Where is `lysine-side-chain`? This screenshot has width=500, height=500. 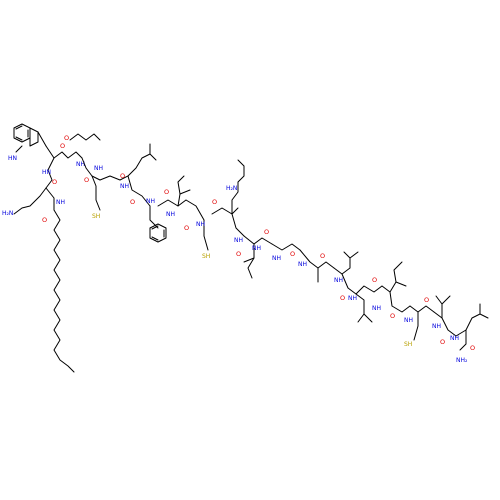 lysine-side-chain is located at coordinates (228, 198).